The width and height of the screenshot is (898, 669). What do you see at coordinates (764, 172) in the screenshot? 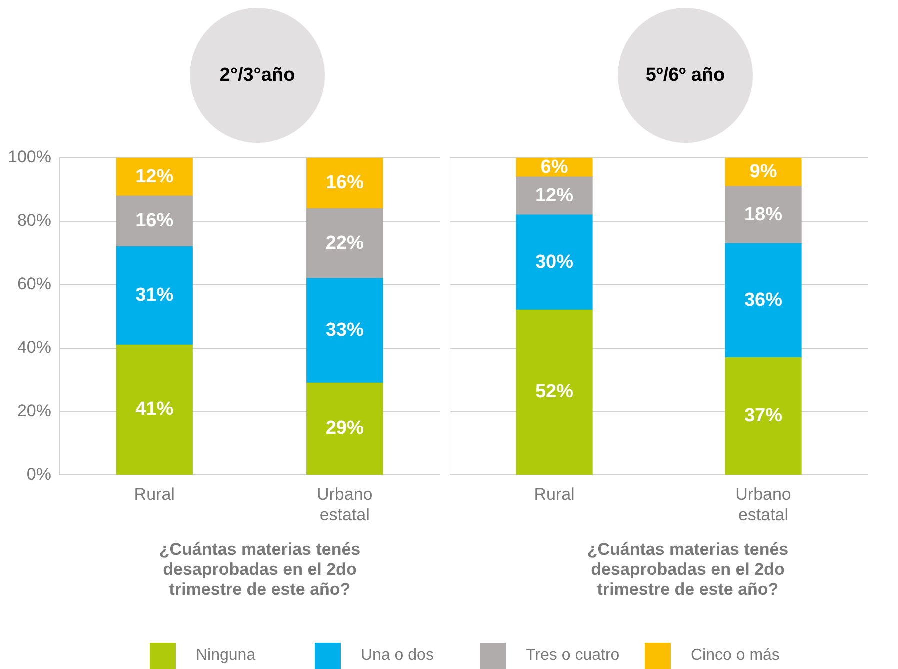
I see `data-label: 9%` at bounding box center [764, 172].